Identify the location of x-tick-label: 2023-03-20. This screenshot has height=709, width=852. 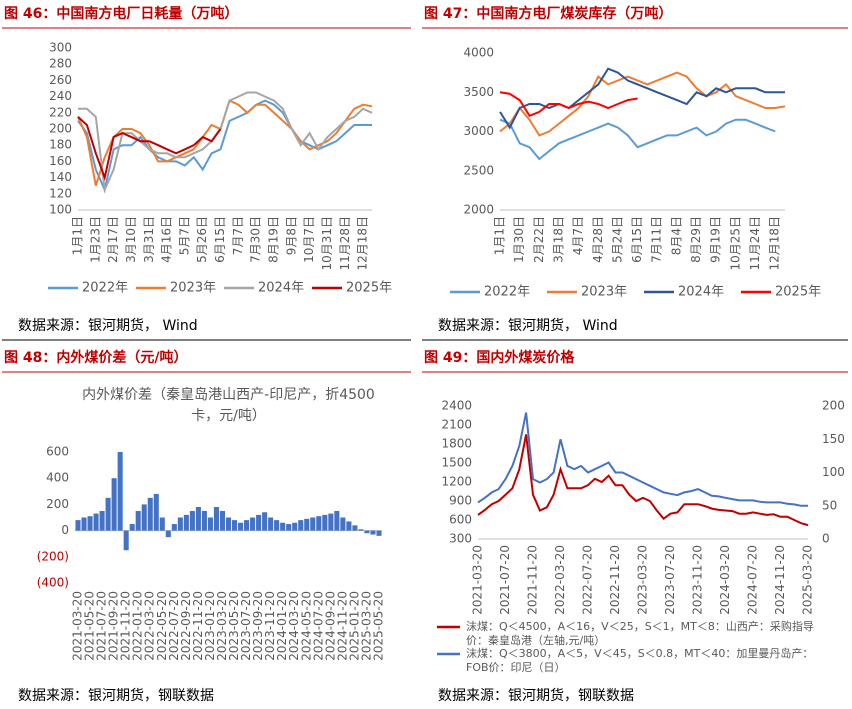
(643, 580).